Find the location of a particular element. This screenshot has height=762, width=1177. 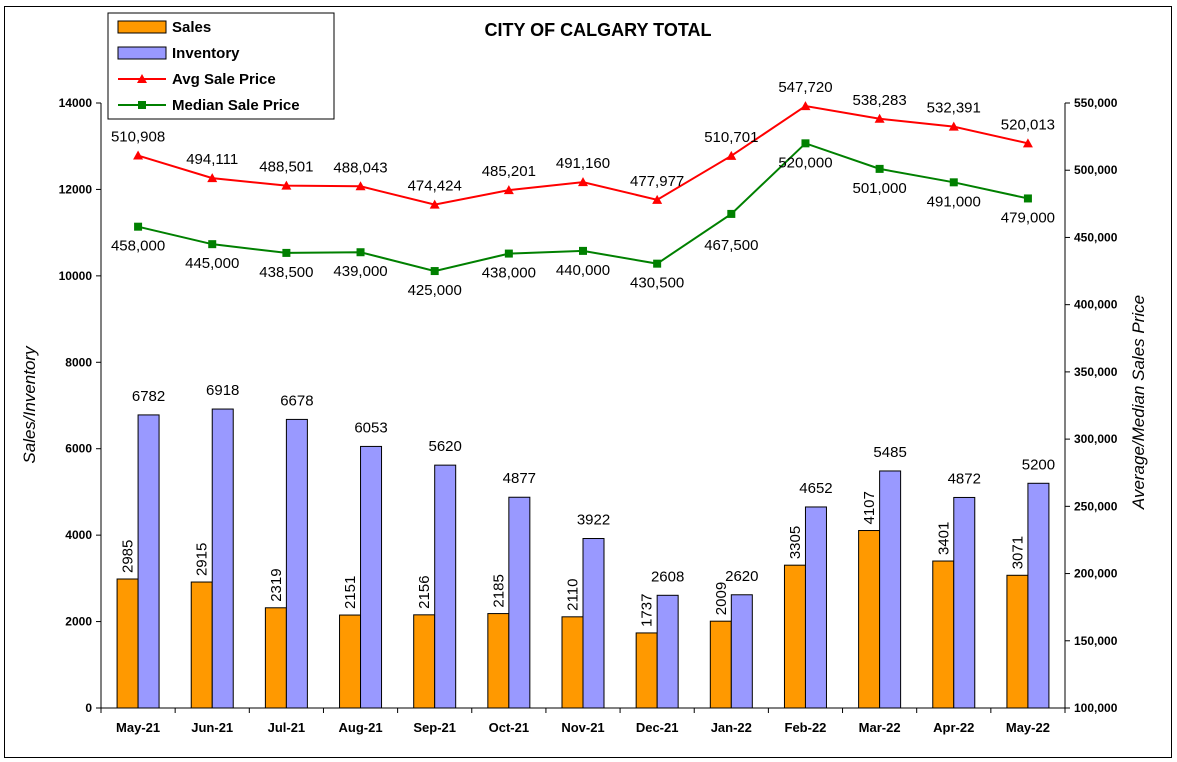

median-sale-price-data-label: 458,000 is located at coordinates (138, 246).